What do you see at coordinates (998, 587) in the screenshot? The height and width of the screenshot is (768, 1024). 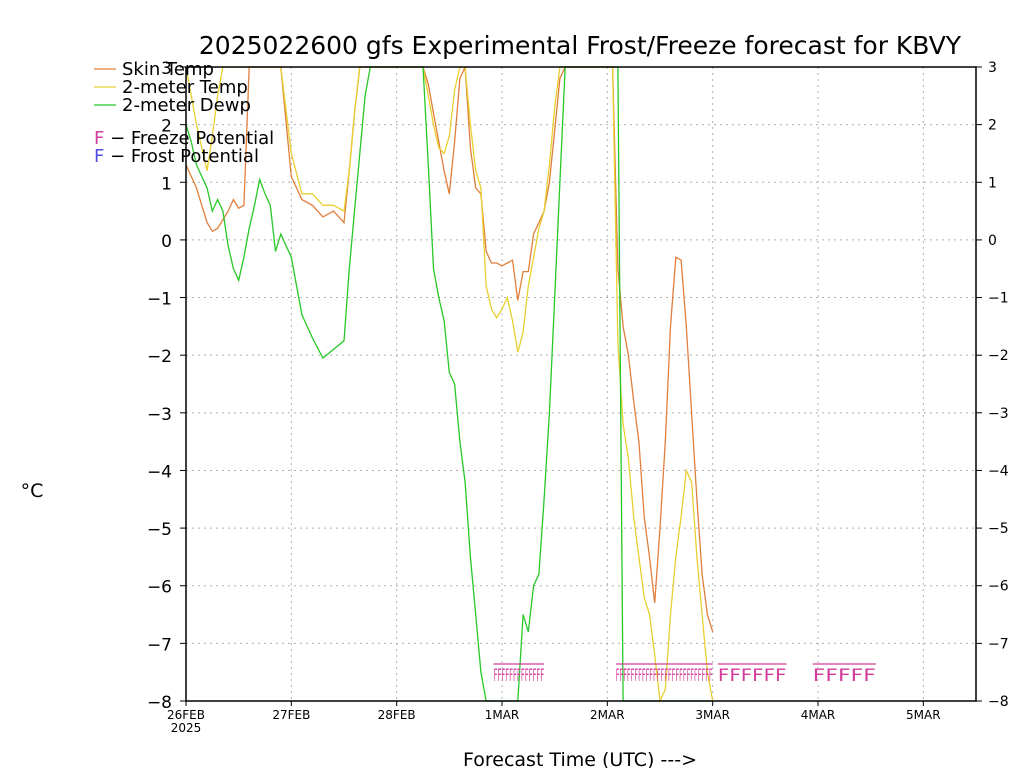 I see `y-tick-label-right: −6` at bounding box center [998, 587].